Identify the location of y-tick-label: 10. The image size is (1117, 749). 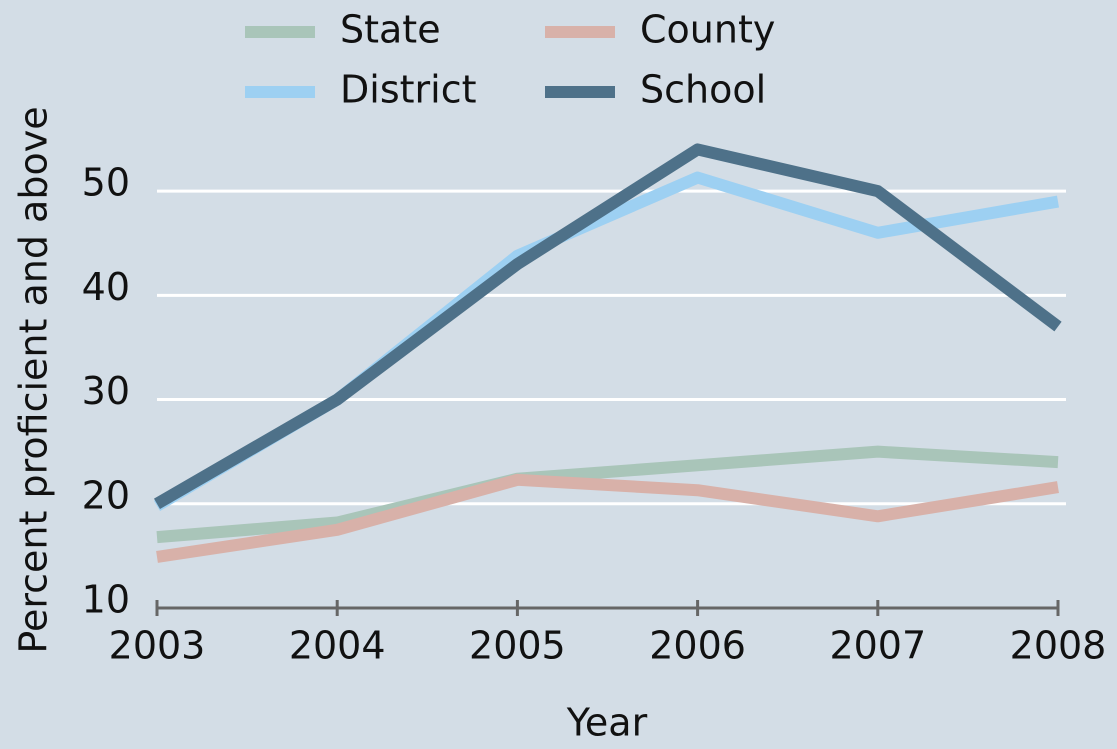
(106, 600).